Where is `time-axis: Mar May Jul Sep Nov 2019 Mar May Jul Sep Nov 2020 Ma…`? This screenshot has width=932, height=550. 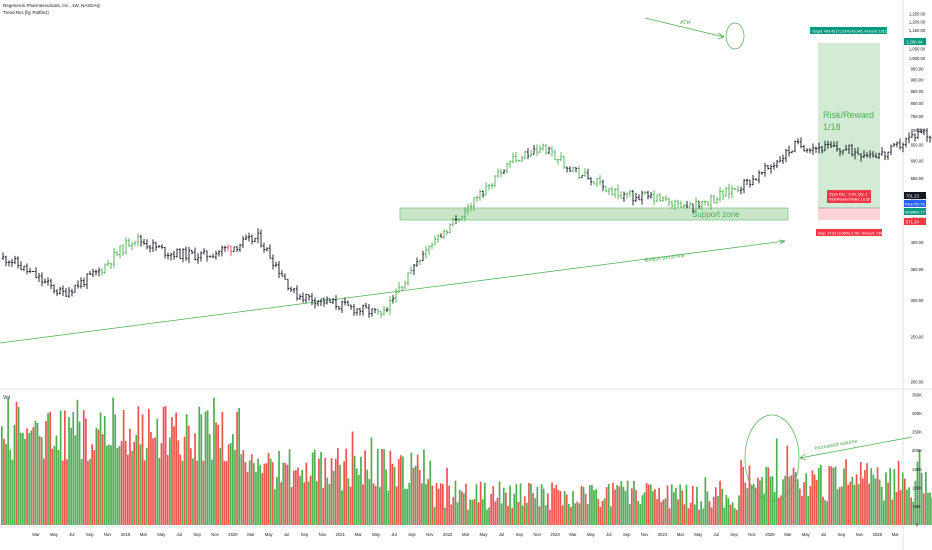
time-axis: Mar May Jul Sep Nov 2019 Mar May Jul Sep Nov 2020 Ma… is located at coordinates (465, 534).